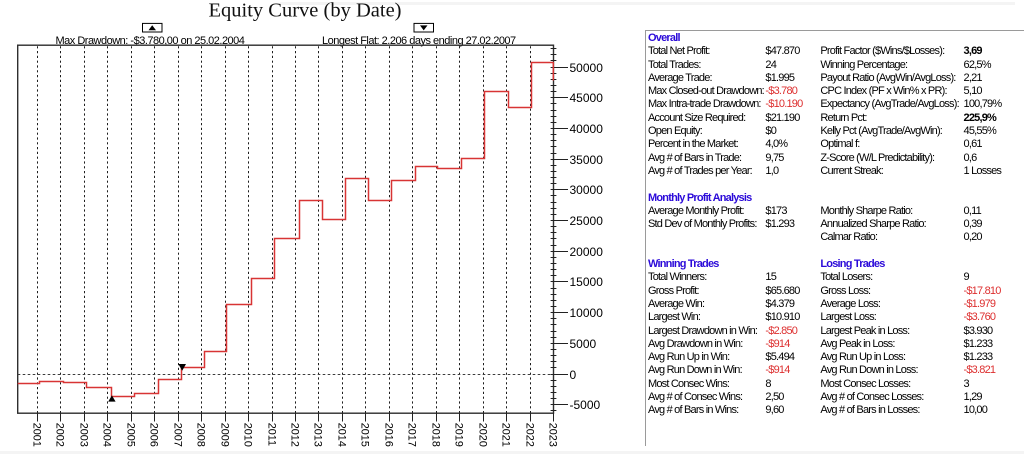 This screenshot has height=455, width=1024. Describe the element at coordinates (483, 435) in the screenshot. I see `svg-text: 2020` at that location.